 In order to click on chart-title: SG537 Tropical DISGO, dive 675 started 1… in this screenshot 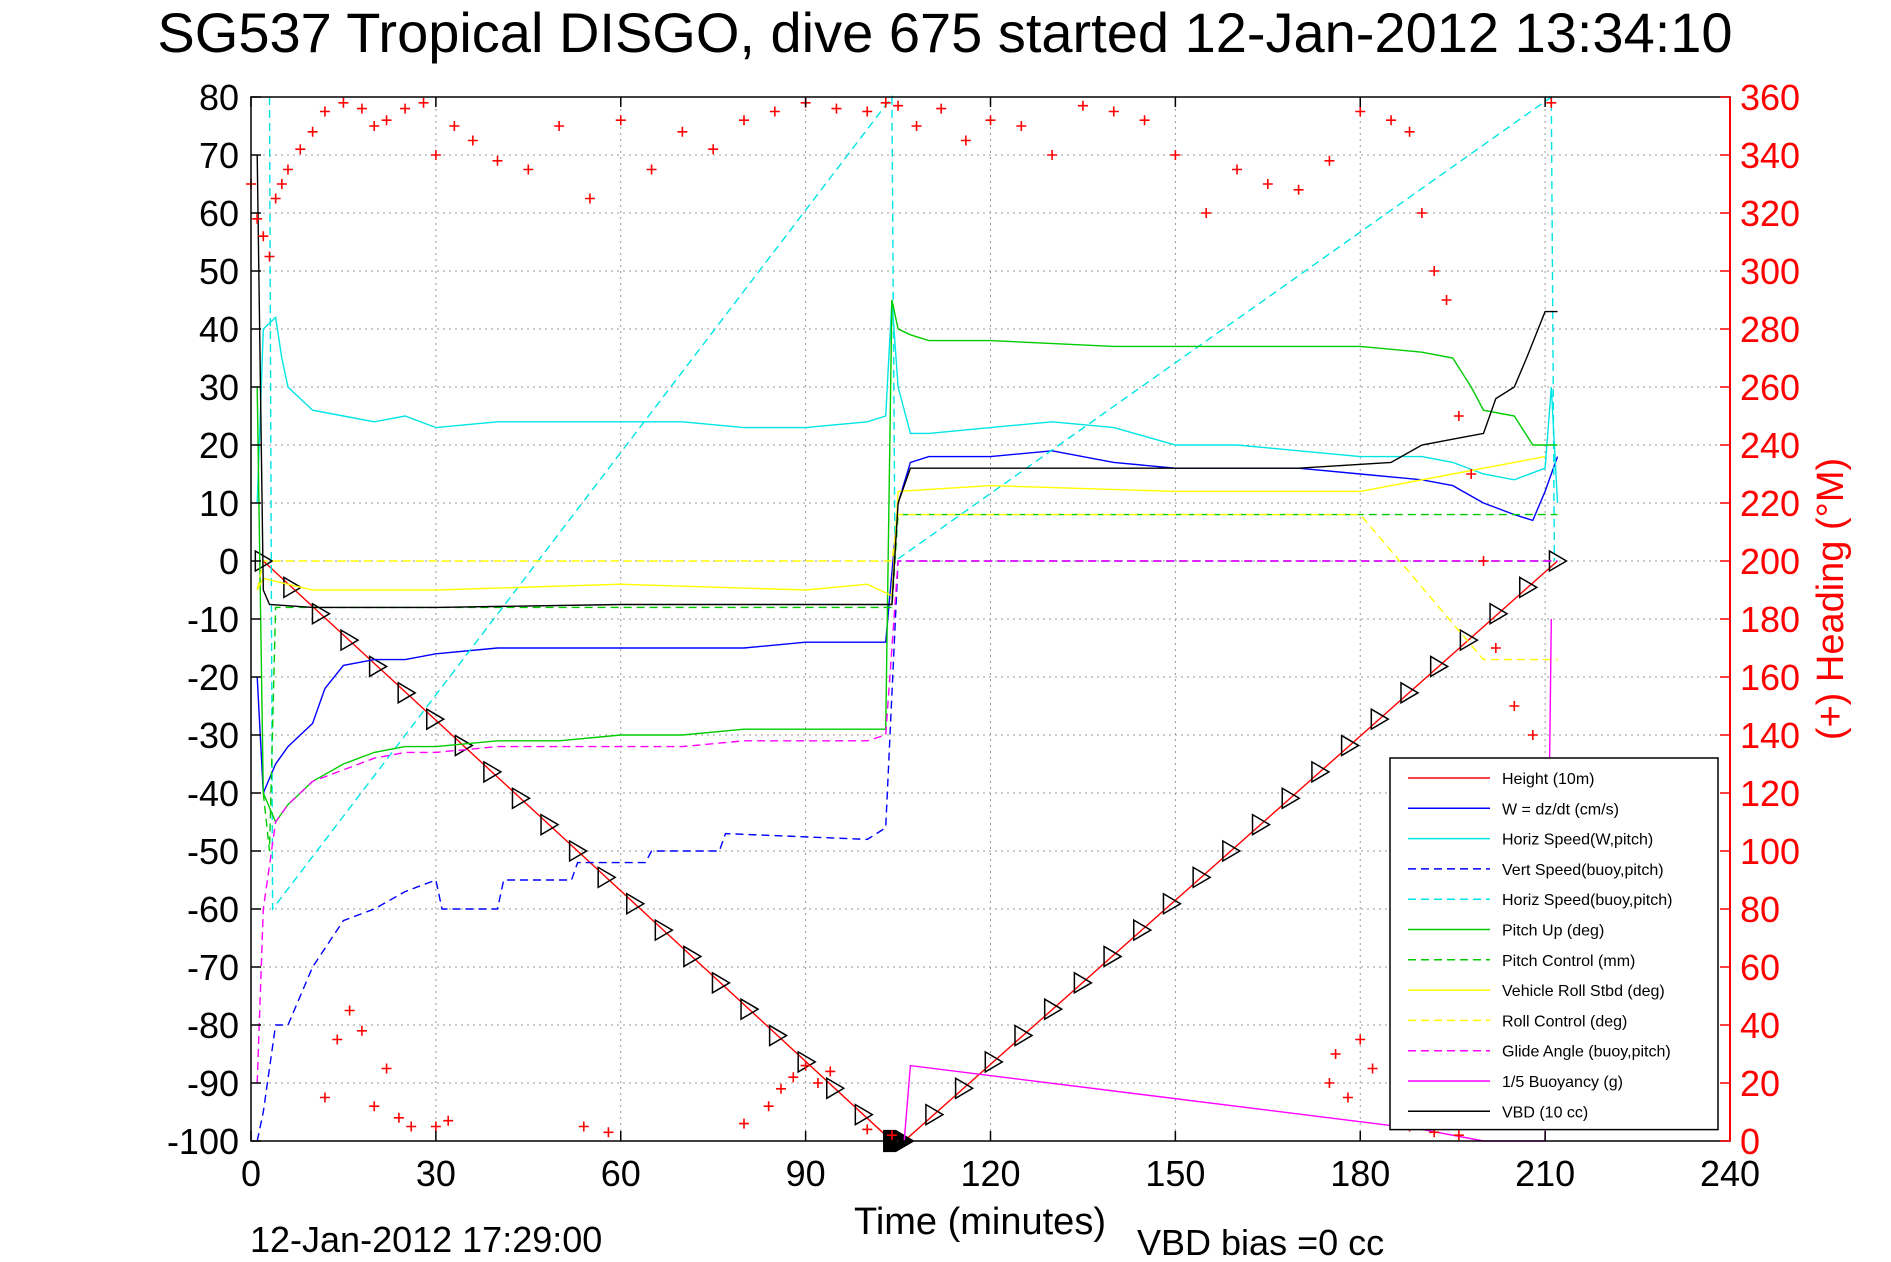, I will do `click(944, 32)`.